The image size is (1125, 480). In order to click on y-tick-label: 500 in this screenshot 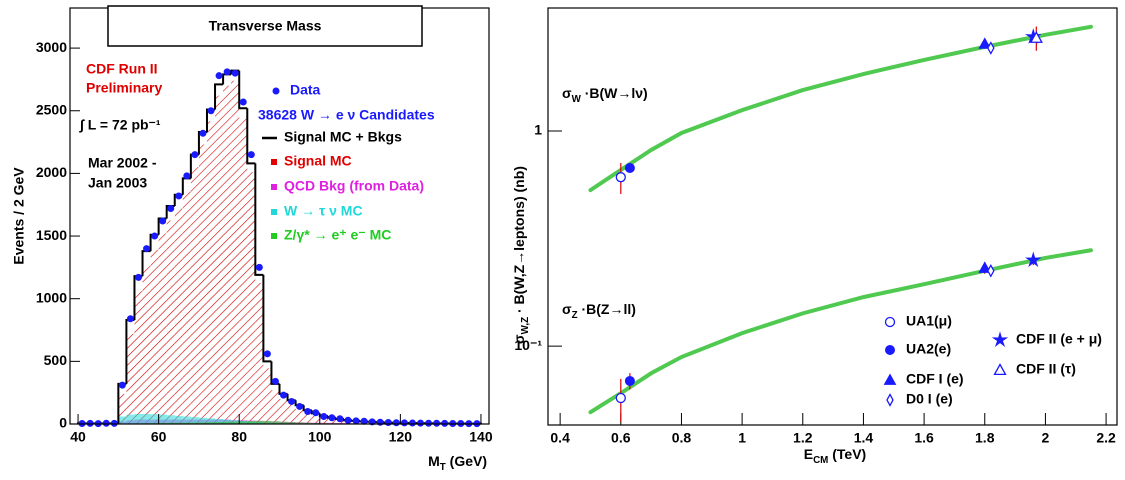, I will do `click(56, 360)`.